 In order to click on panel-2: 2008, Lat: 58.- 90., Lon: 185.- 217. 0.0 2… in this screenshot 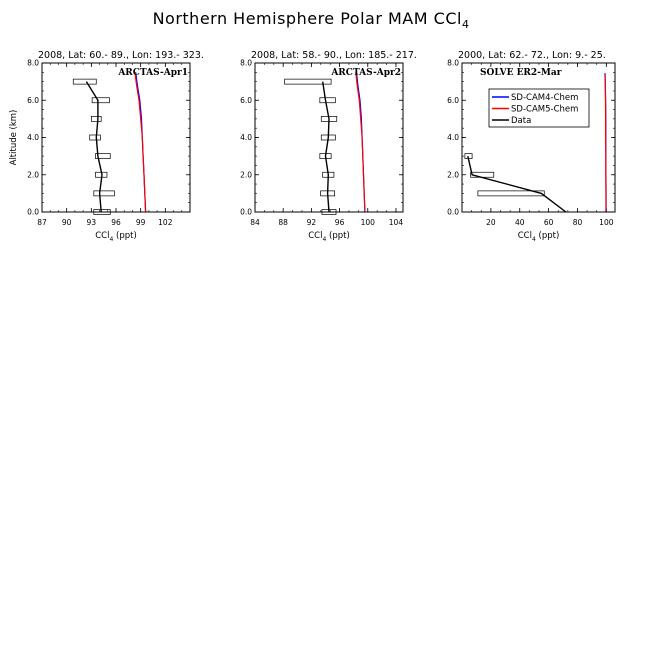, I will do `click(328, 146)`.